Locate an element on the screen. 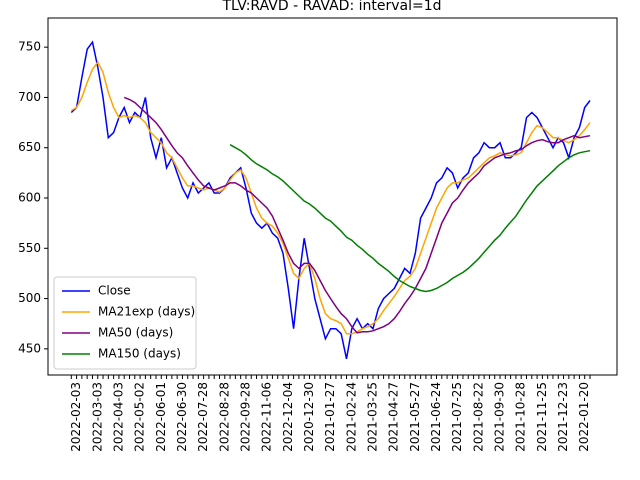 The width and height of the screenshot is (640, 480). x-tick-label: 2021-03-25 is located at coordinates (372, 417).